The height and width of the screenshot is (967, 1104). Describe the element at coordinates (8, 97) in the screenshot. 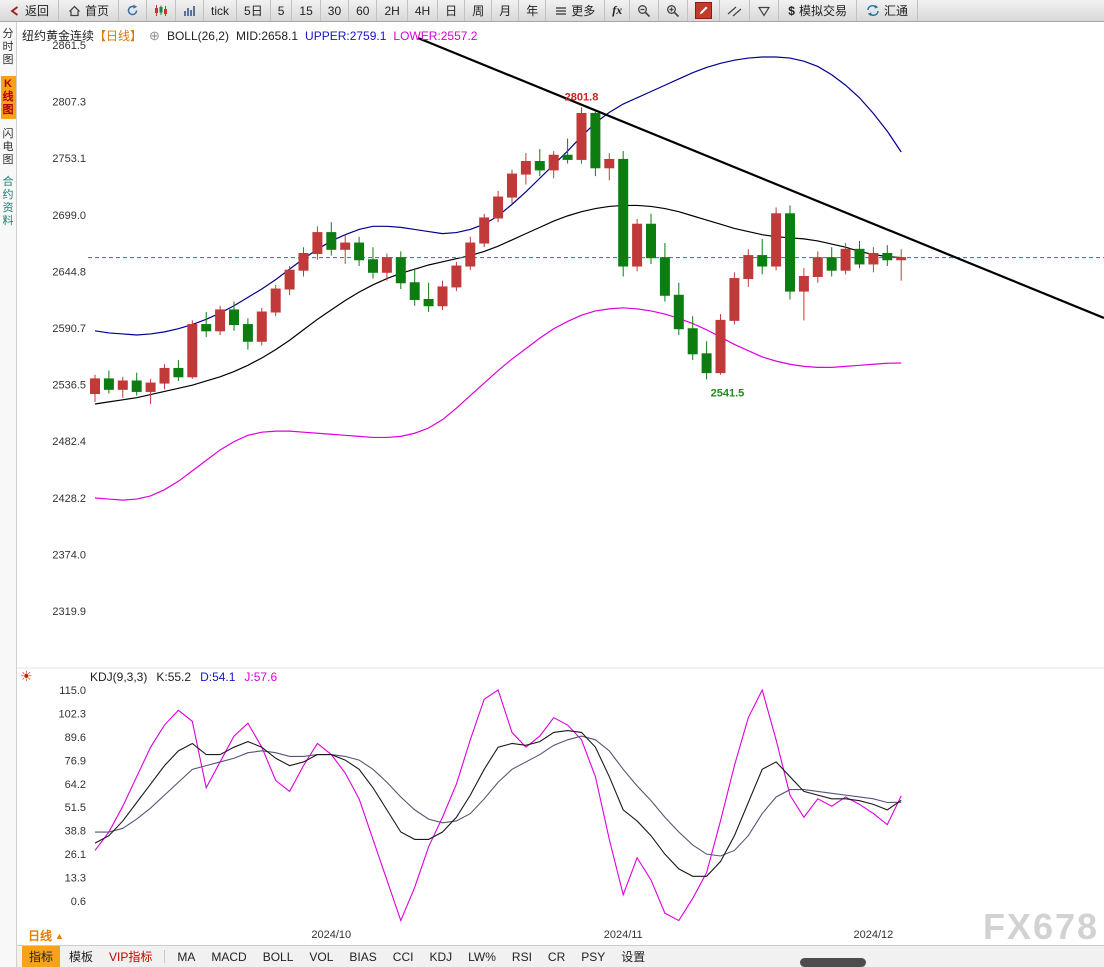

I see `sidebar-item-kline-chart: K线图` at that location.